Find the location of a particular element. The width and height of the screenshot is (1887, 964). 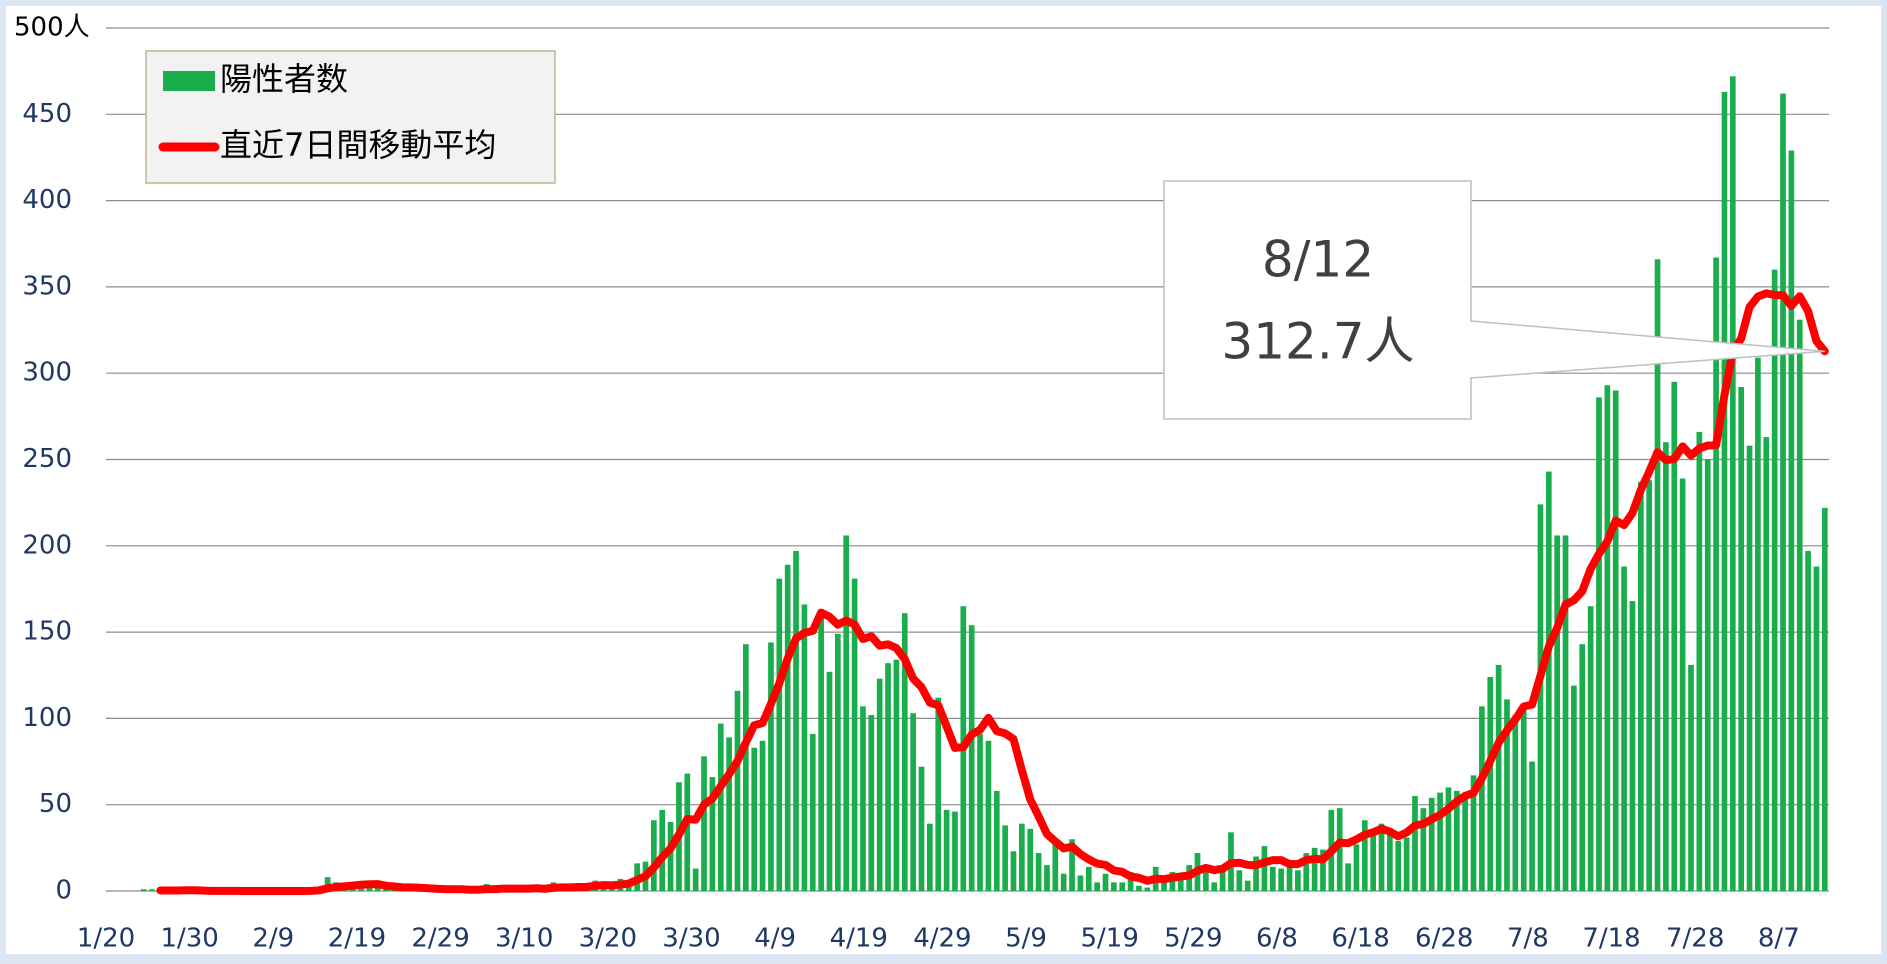

x-tick-label: 2/29 is located at coordinates (440, 939).